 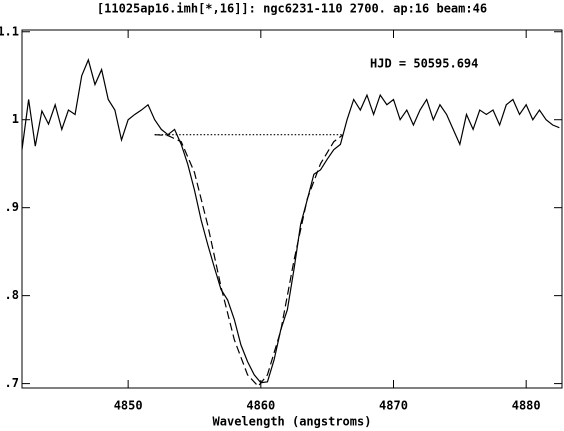 I want to click on y-tick-label: .7, so click(x=12, y=383).